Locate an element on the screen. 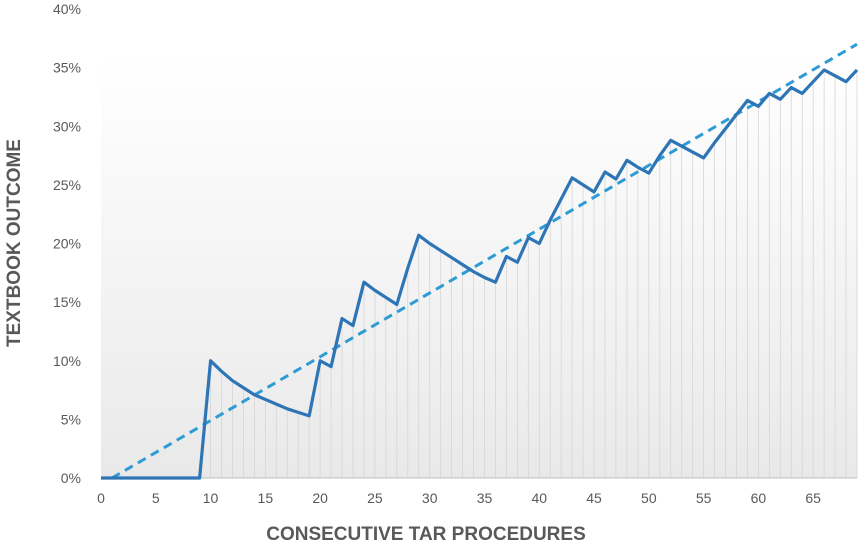  x-tick-label: 30 is located at coordinates (430, 498).